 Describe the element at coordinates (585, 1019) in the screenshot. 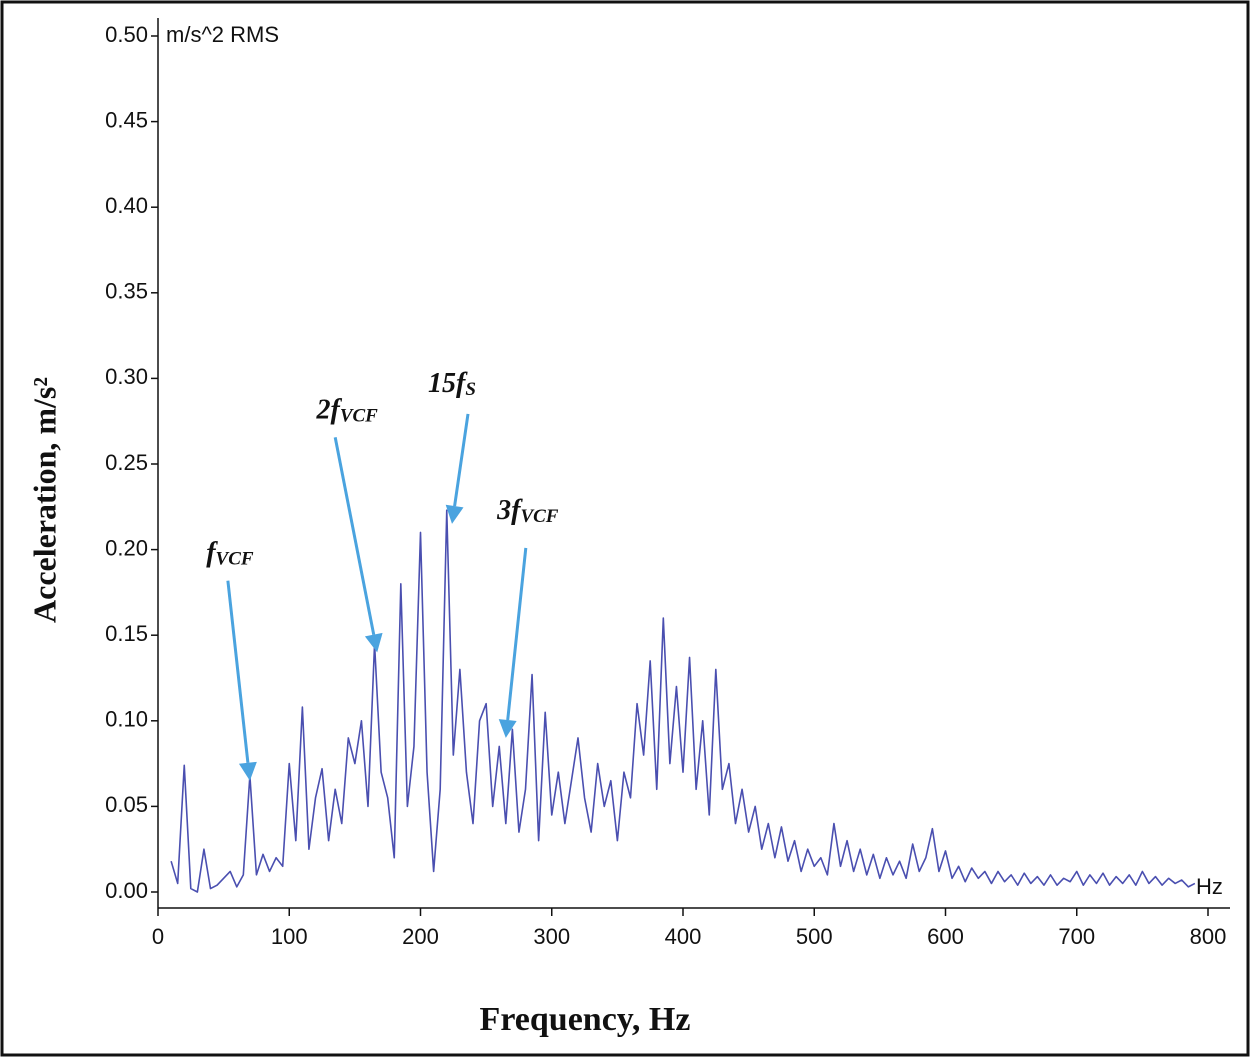

I see `x-axis-label: Frequency, Hz` at that location.